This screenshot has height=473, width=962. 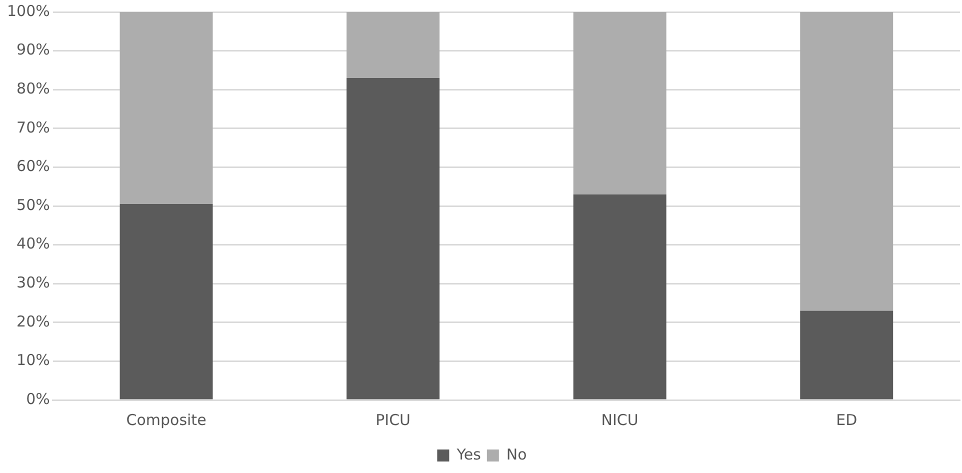 I want to click on y-tick-label: 50%, so click(x=33, y=205).